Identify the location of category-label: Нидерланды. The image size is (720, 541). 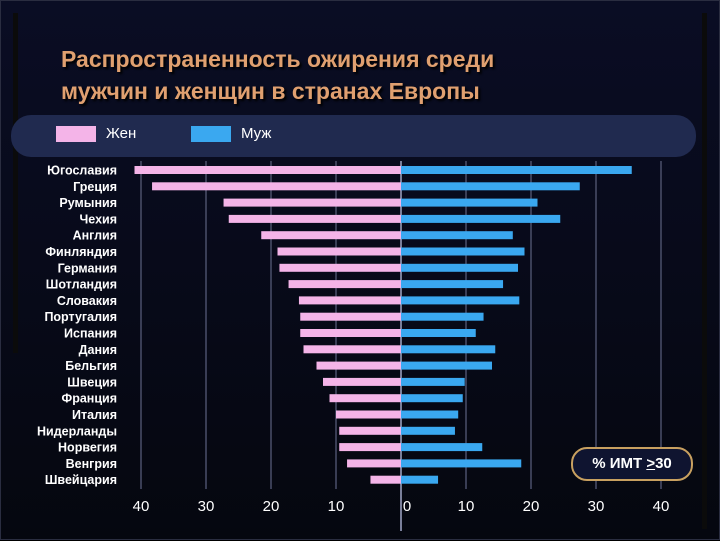
(77, 431).